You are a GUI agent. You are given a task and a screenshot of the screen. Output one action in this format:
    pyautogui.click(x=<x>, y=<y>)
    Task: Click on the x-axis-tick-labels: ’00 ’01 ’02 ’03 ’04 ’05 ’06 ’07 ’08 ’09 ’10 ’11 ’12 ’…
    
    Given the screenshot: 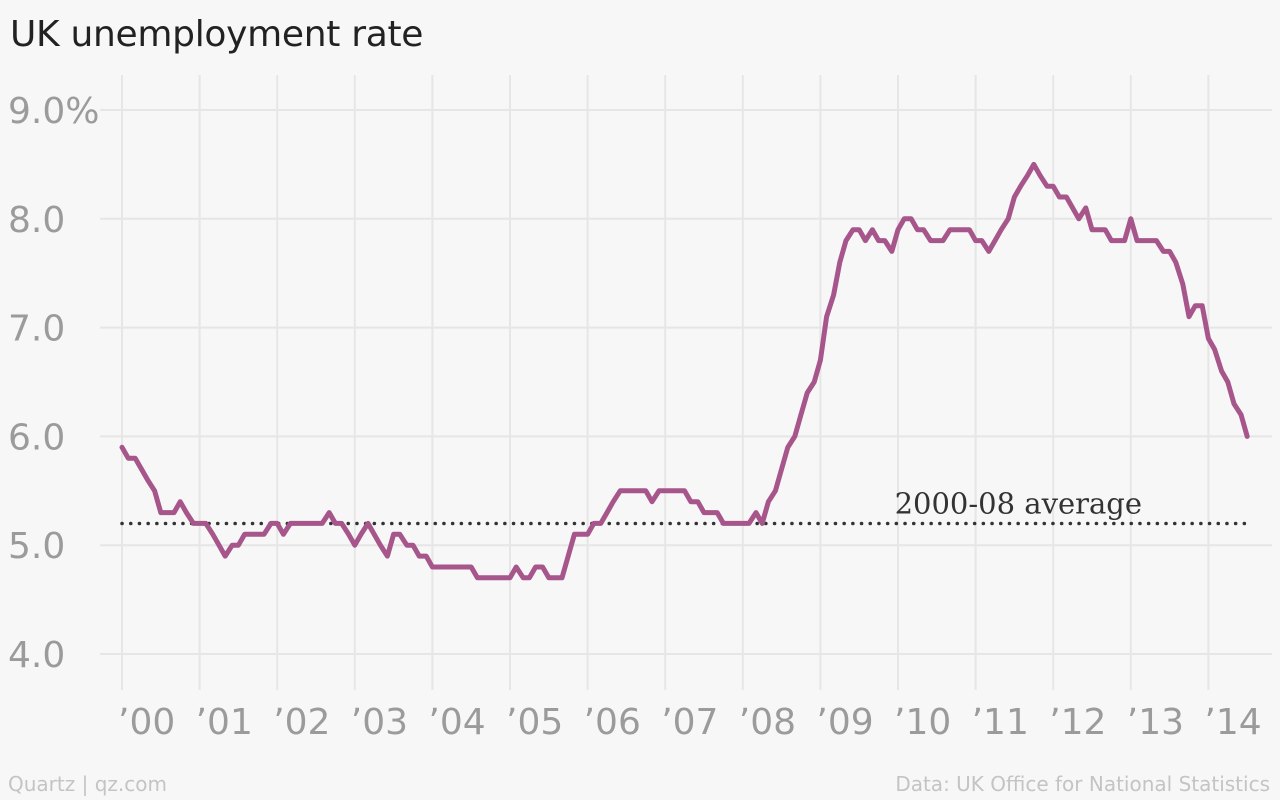 What is the action you would take?
    pyautogui.click(x=690, y=722)
    